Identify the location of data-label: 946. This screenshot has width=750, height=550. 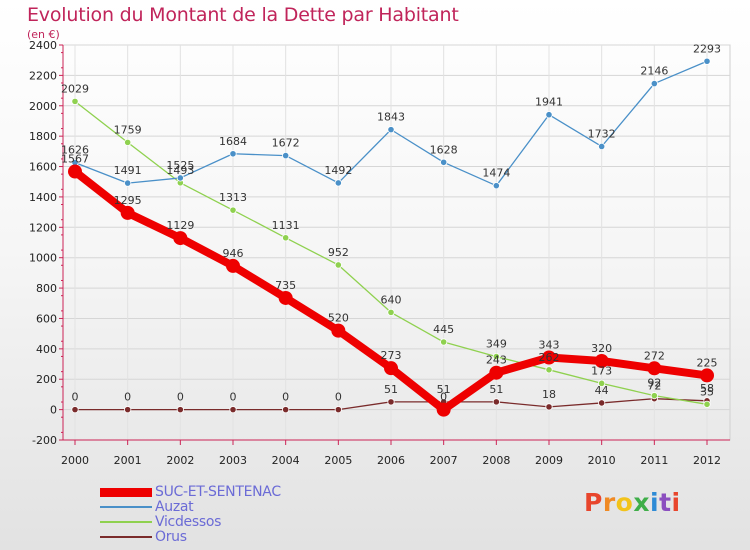
(233, 253).